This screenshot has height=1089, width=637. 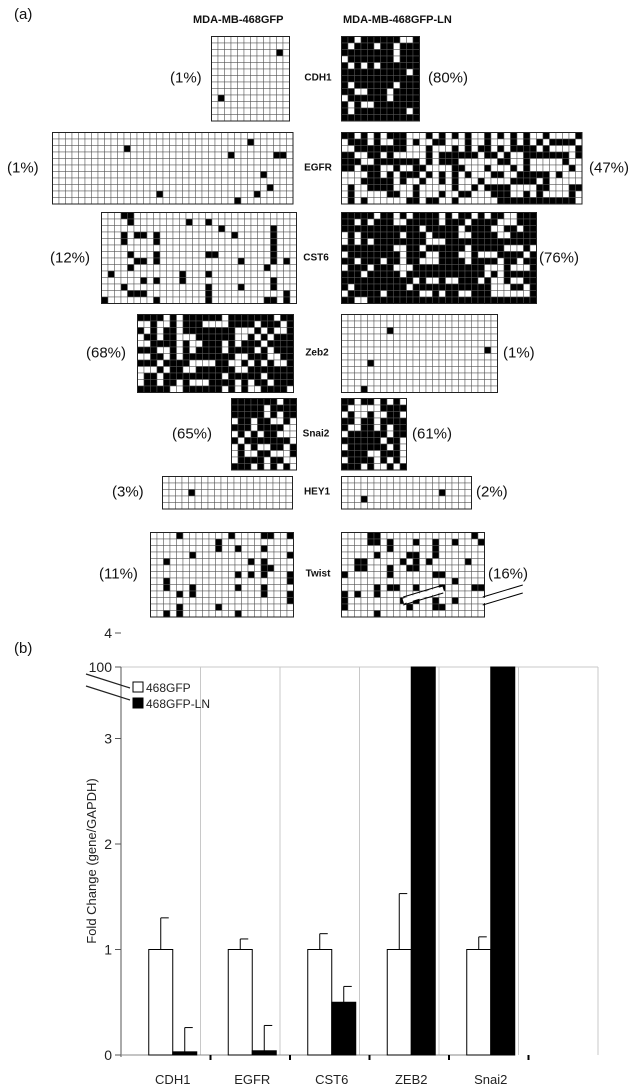 I want to click on cst6-gene-label: CST6, so click(x=316, y=257).